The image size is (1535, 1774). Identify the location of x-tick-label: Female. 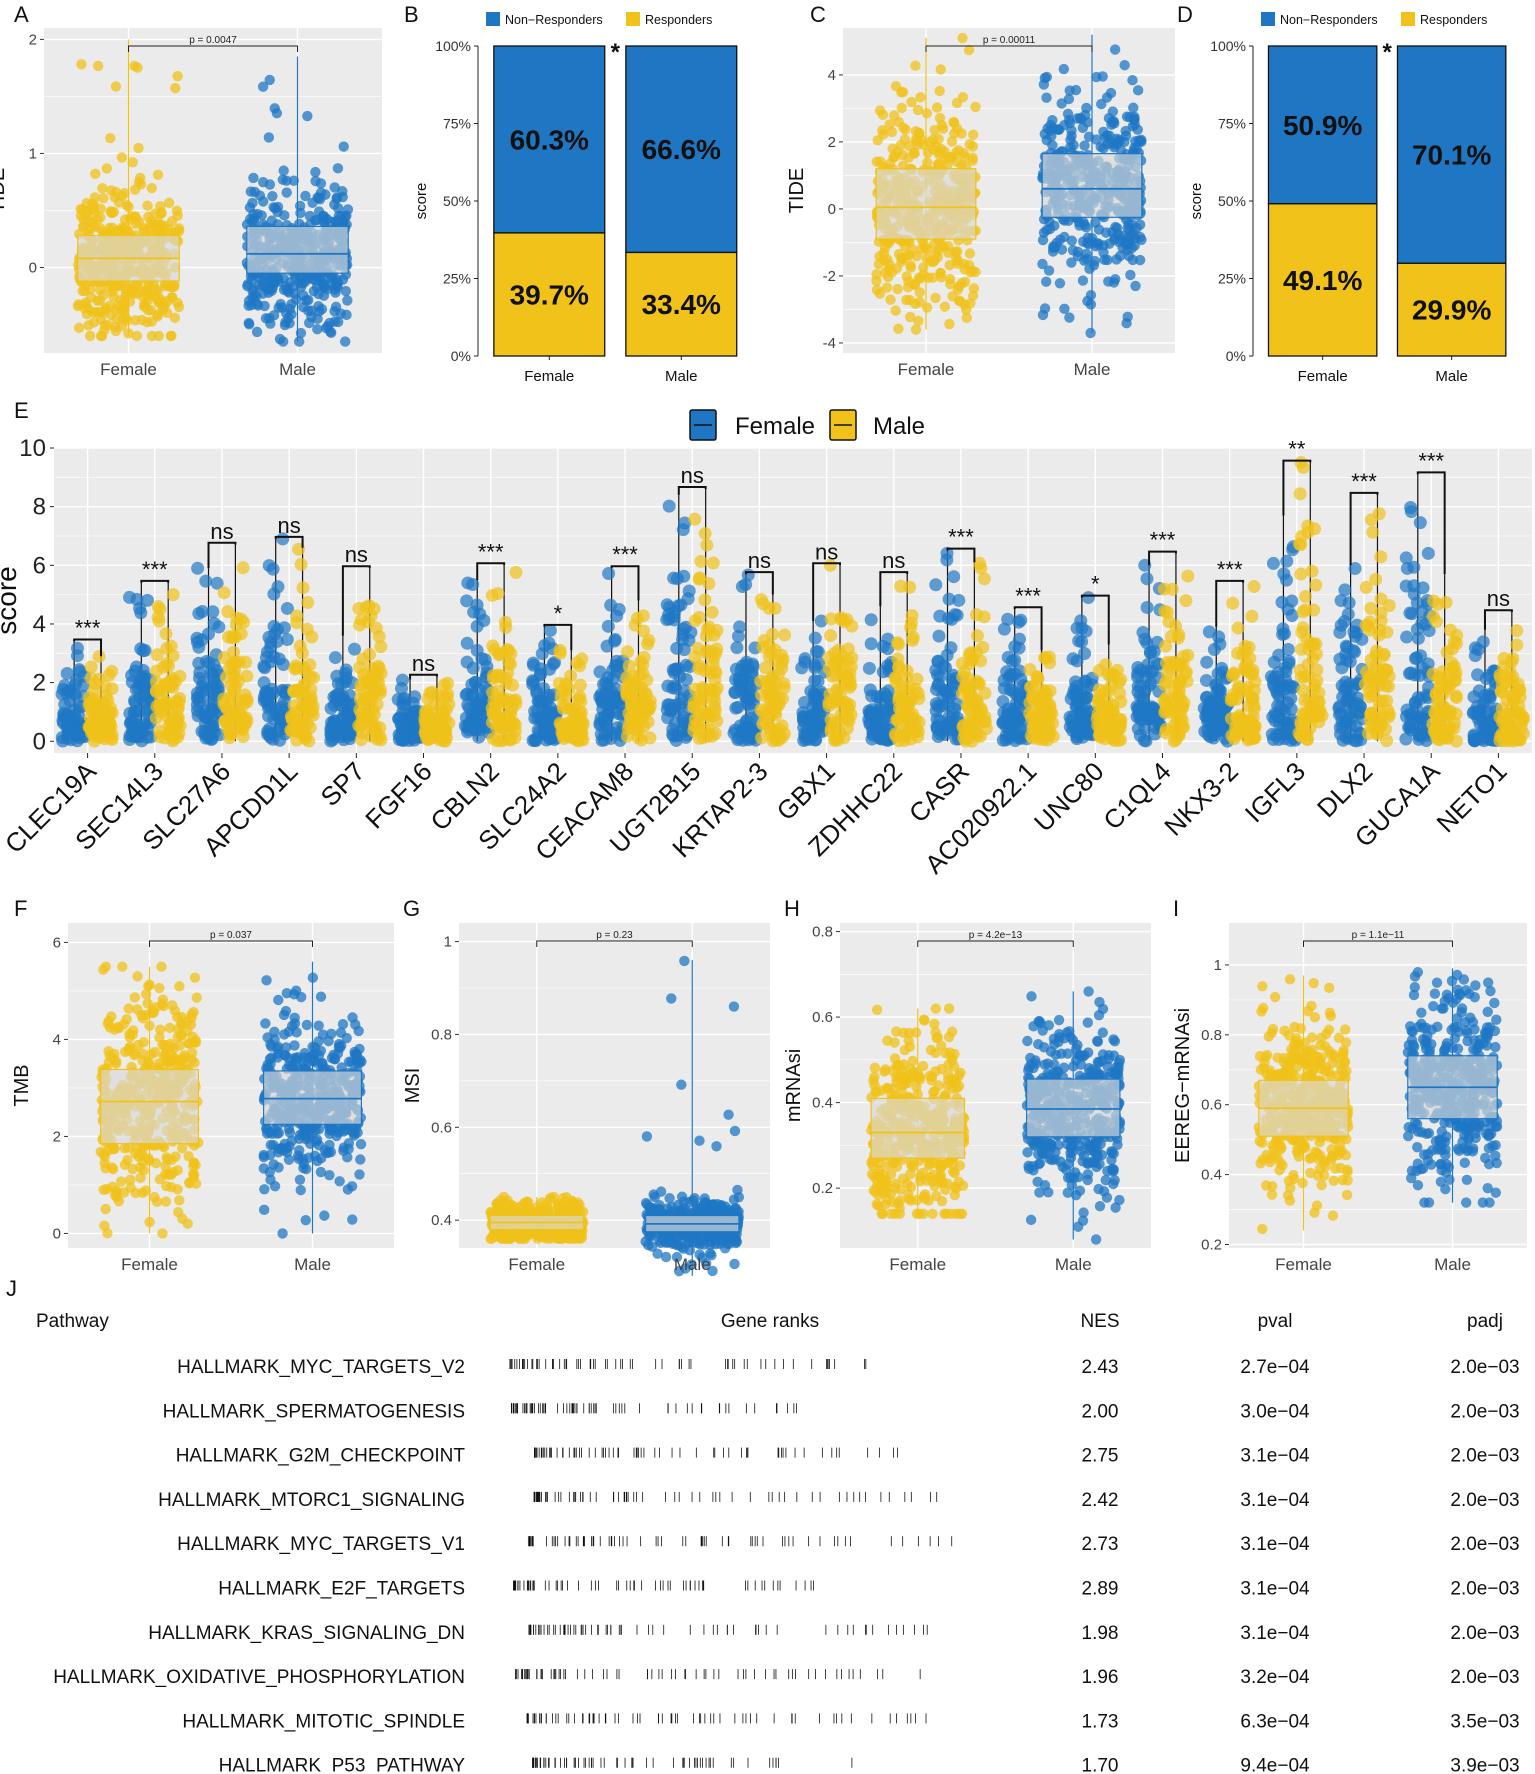
(1323, 376).